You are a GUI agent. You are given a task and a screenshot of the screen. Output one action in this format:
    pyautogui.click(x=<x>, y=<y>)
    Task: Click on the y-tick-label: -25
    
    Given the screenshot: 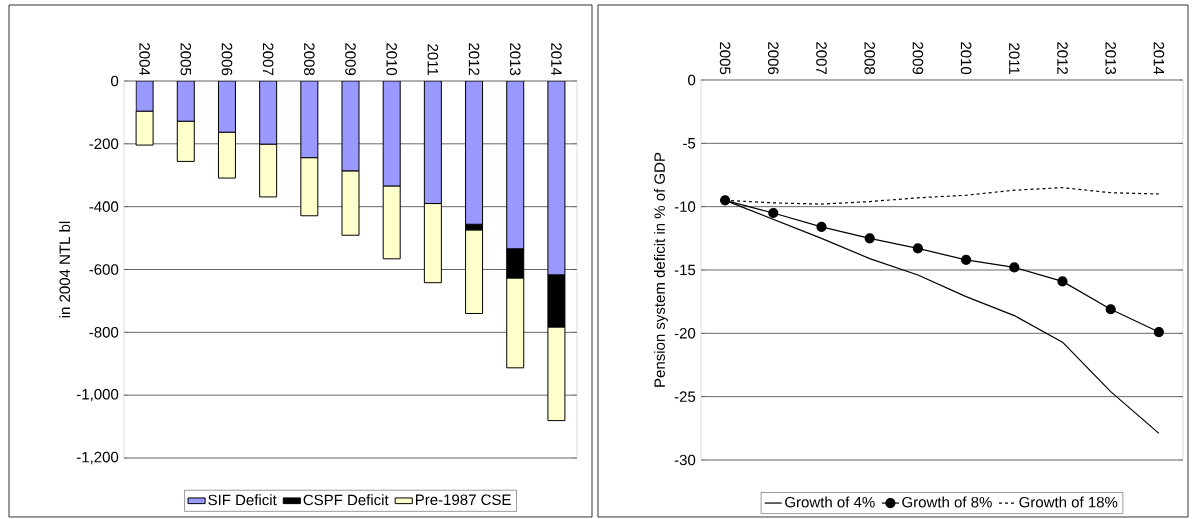 What is the action you would take?
    pyautogui.click(x=685, y=396)
    